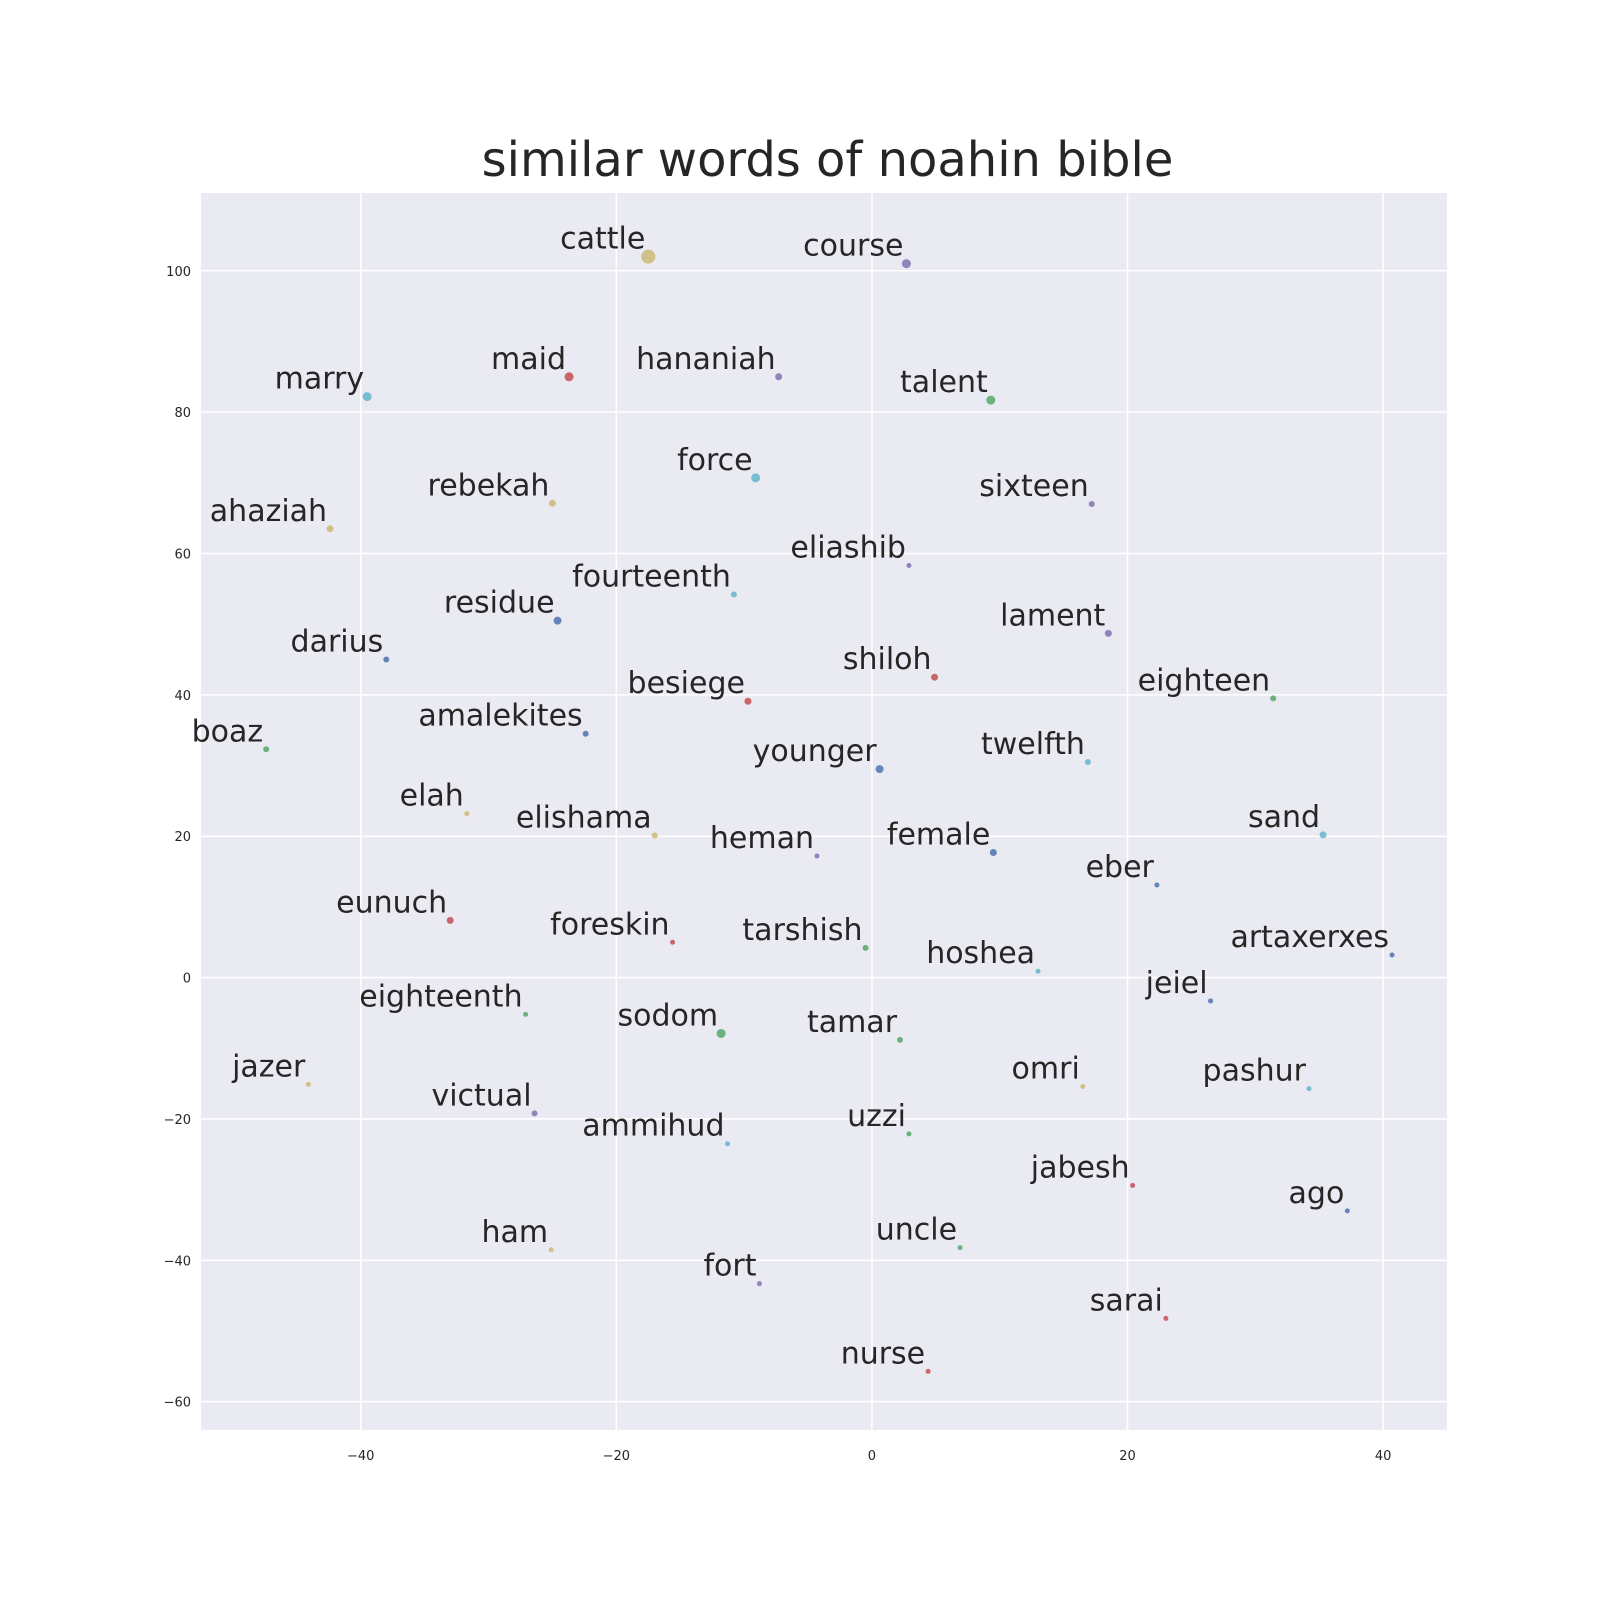 Image resolution: width=1600 pixels, height=1600 pixels. What do you see at coordinates (1204, 680) in the screenshot?
I see `point-label-eighteen: eighteen` at bounding box center [1204, 680].